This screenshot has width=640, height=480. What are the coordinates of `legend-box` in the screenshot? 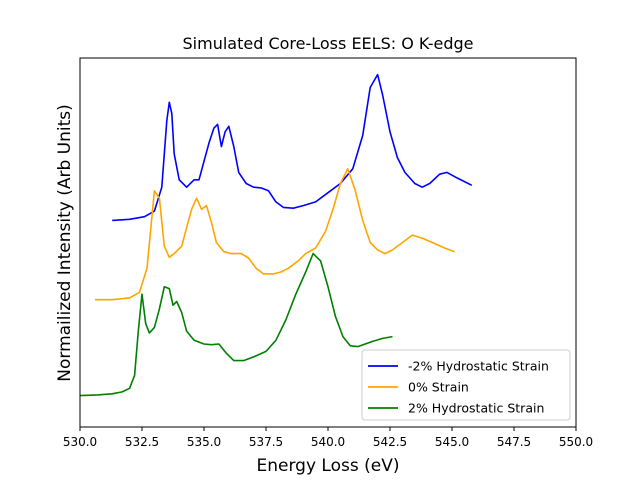 It's located at (466, 385).